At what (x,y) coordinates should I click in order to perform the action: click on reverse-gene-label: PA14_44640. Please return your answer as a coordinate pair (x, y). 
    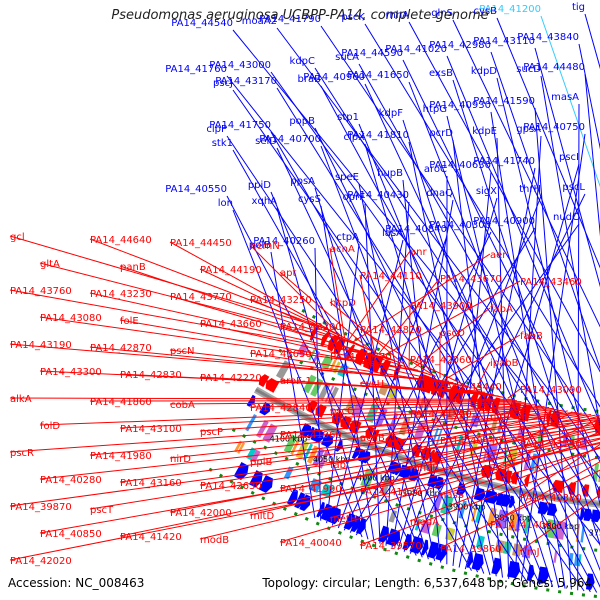
    Looking at the image, I should click on (121, 240).